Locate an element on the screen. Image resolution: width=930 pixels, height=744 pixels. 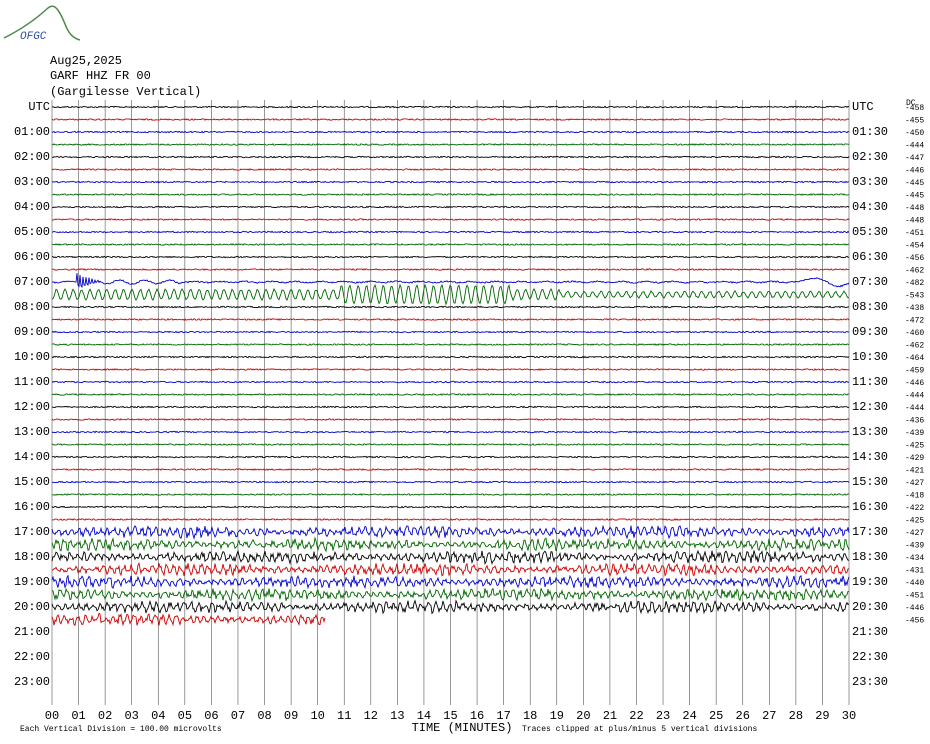
x-tick-label: 13 is located at coordinates (397, 716).